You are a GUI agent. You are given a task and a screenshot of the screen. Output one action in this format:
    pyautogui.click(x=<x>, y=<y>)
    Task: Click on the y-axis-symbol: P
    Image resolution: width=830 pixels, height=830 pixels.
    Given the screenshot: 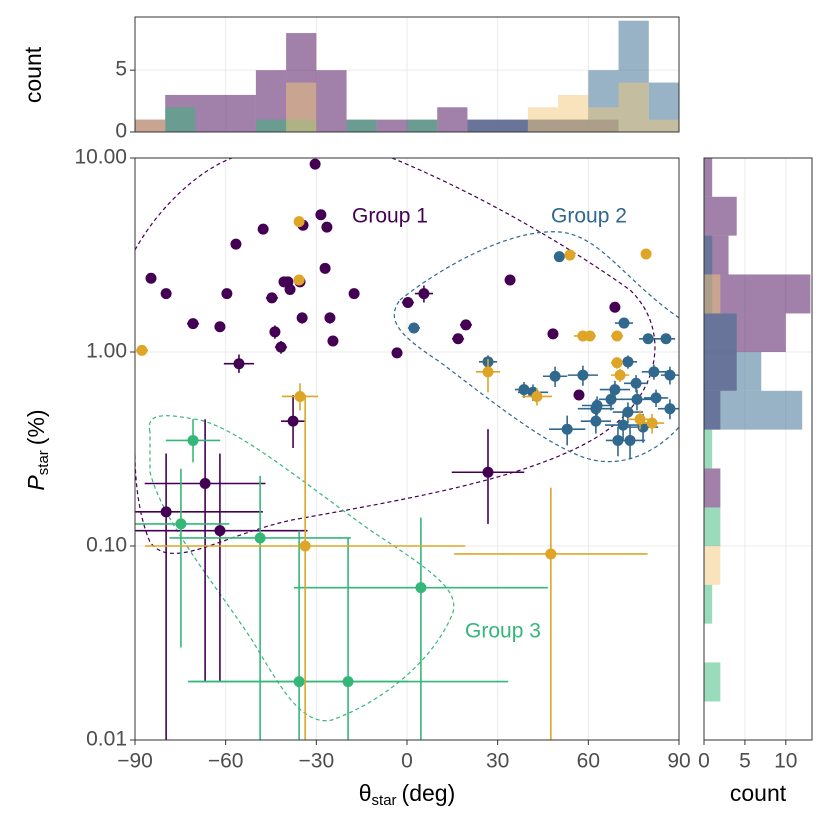 What is the action you would take?
    pyautogui.click(x=36, y=483)
    